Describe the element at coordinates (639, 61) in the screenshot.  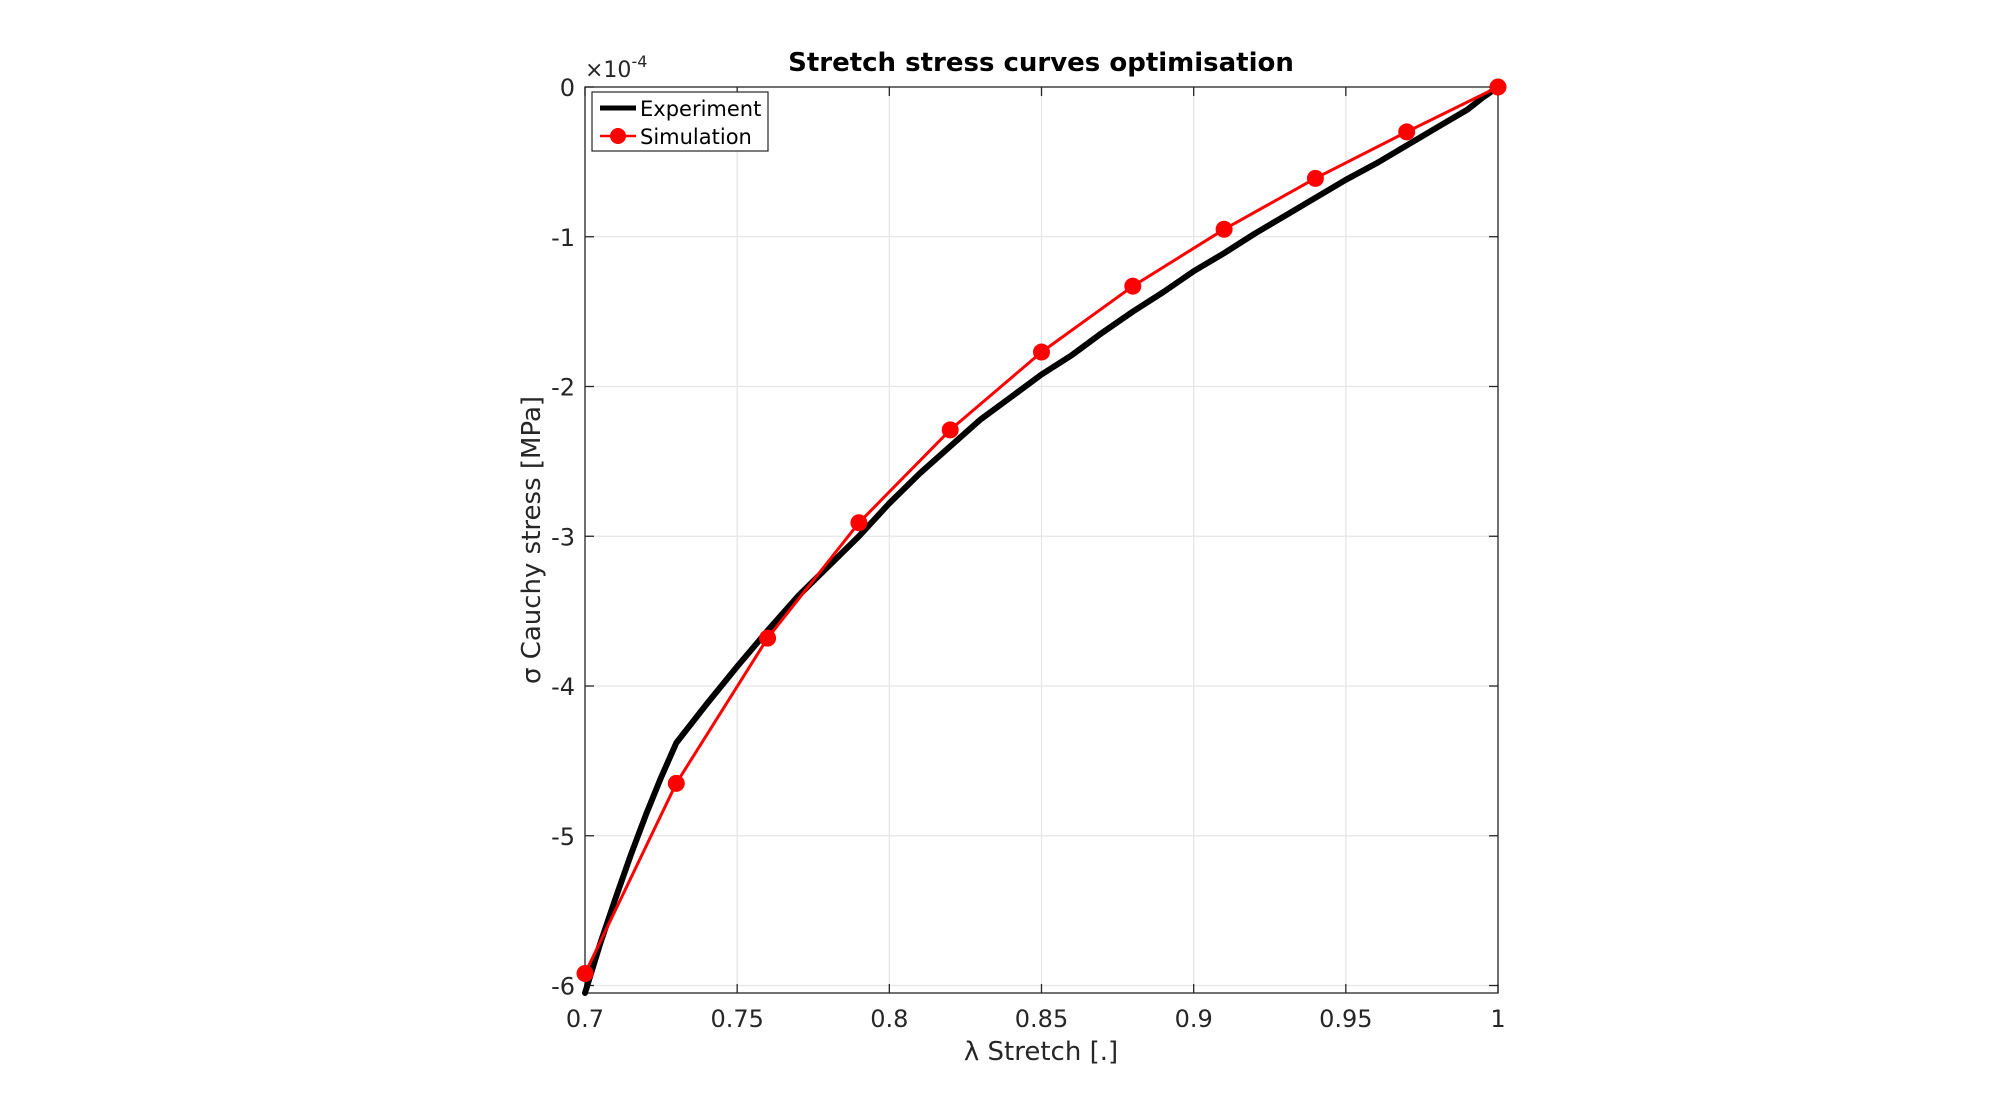
I see `y-exponent-power: -4` at that location.